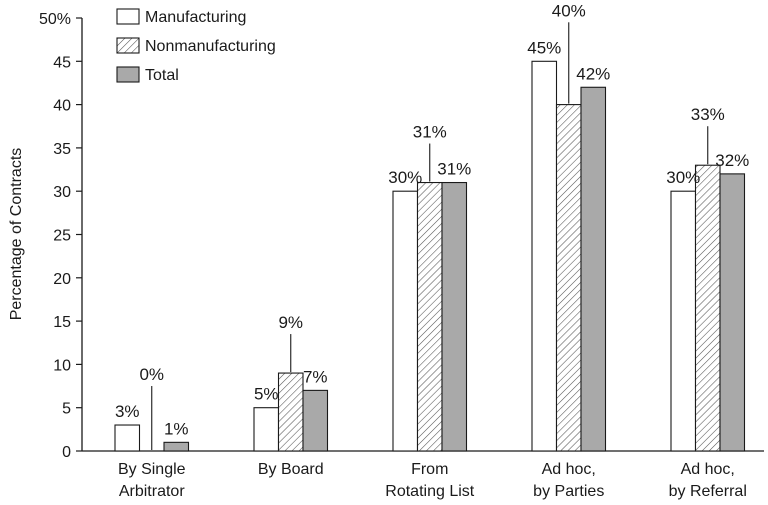 This screenshot has width=768, height=505. What do you see at coordinates (16, 234) in the screenshot?
I see `y-axis-title: Percentage of Contracts` at bounding box center [16, 234].